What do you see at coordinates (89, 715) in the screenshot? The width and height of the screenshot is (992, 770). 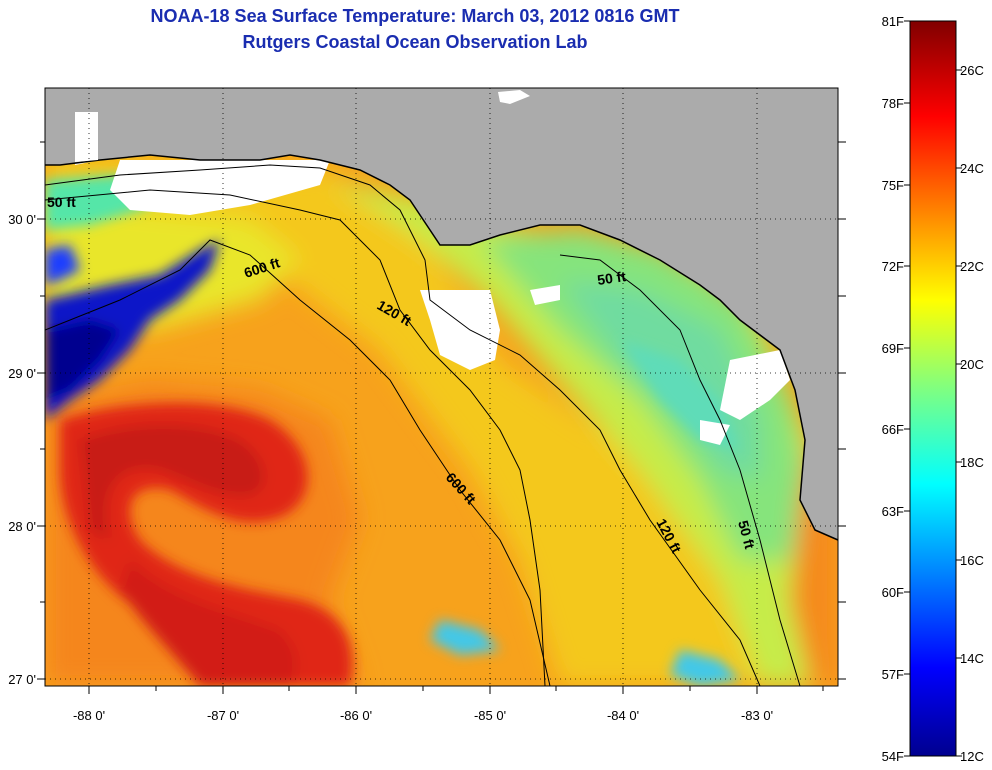 I see `lon-label: -88 0'` at bounding box center [89, 715].